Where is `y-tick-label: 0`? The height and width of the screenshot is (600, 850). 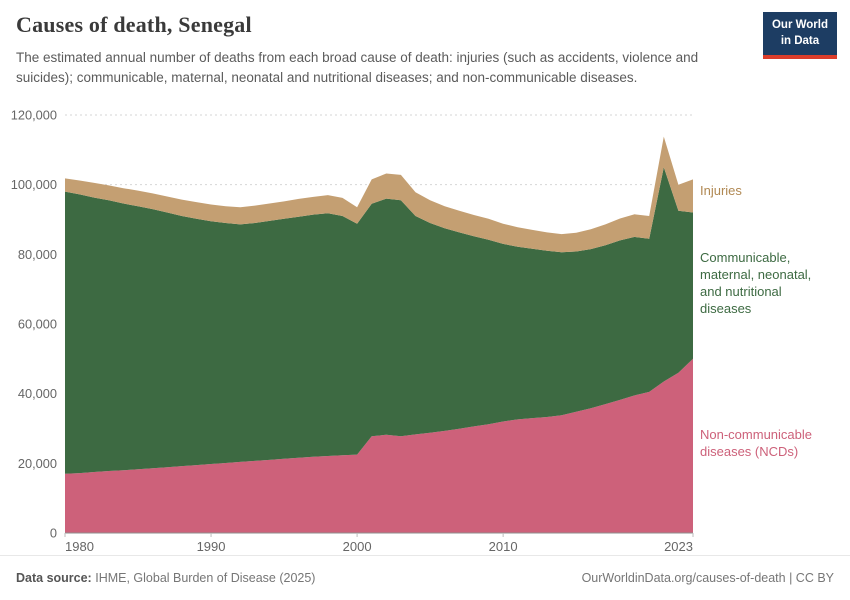 y-tick-label: 0 is located at coordinates (53, 533).